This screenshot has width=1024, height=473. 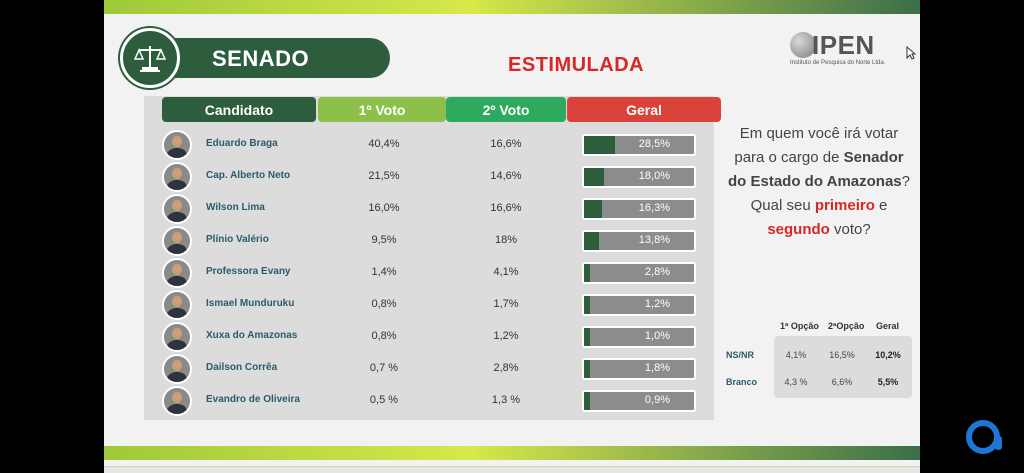 What do you see at coordinates (440, 273) in the screenshot?
I see `table-row: Professora Evany 1,4% 4,1% 2,8%` at bounding box center [440, 273].